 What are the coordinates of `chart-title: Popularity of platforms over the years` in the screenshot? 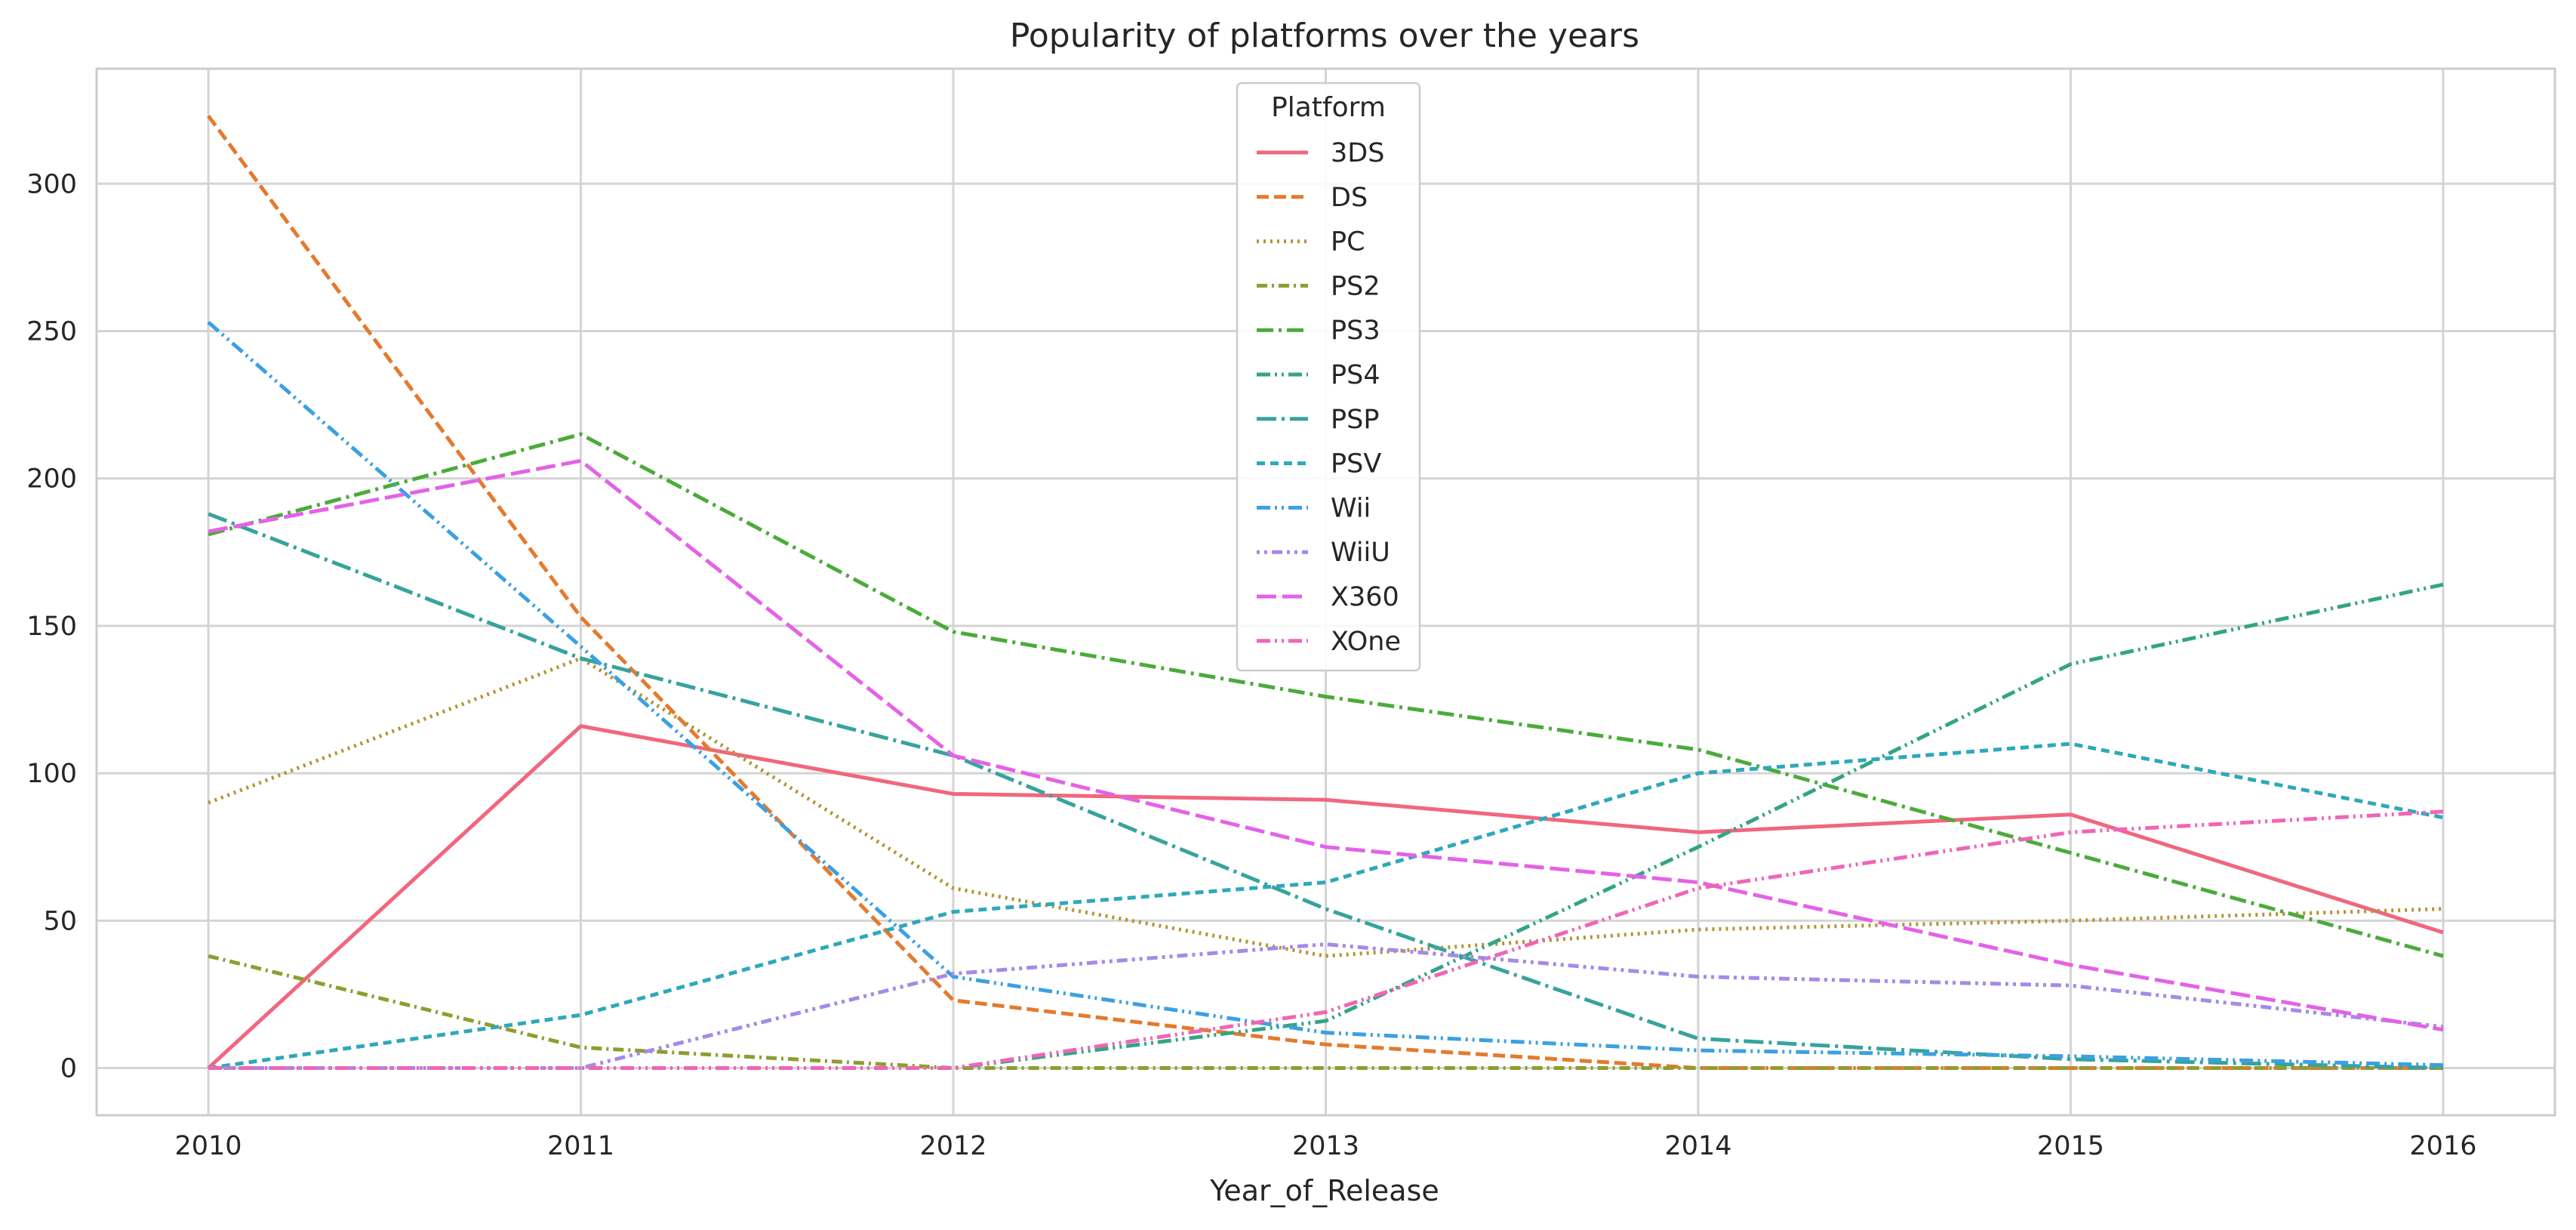 It's located at (1324, 36).